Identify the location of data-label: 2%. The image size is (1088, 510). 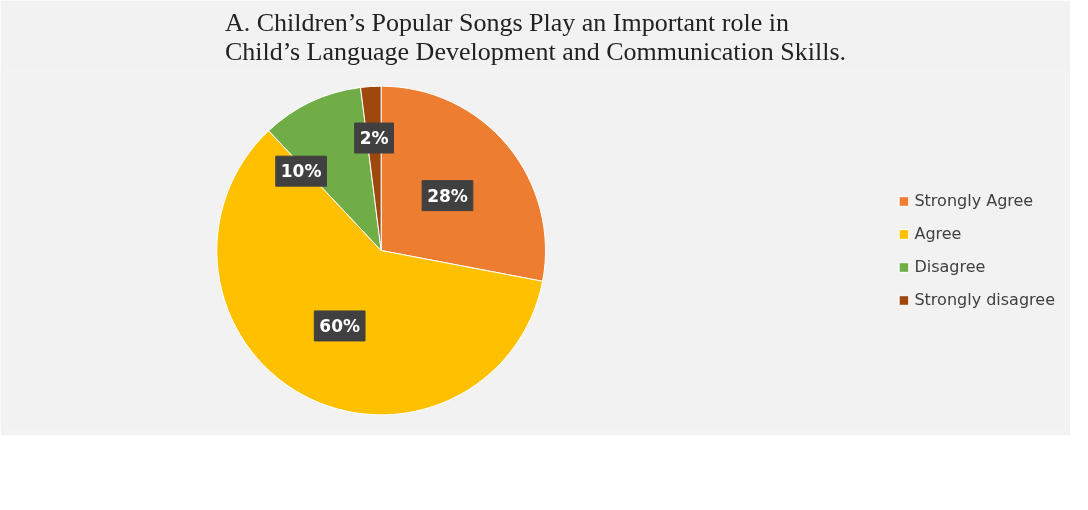
(374, 138).